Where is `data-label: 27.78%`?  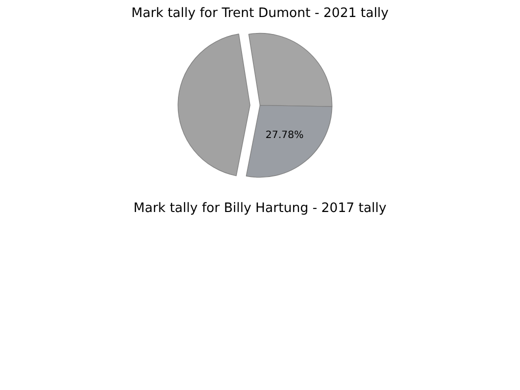
data-label: 27.78% is located at coordinates (284, 136).